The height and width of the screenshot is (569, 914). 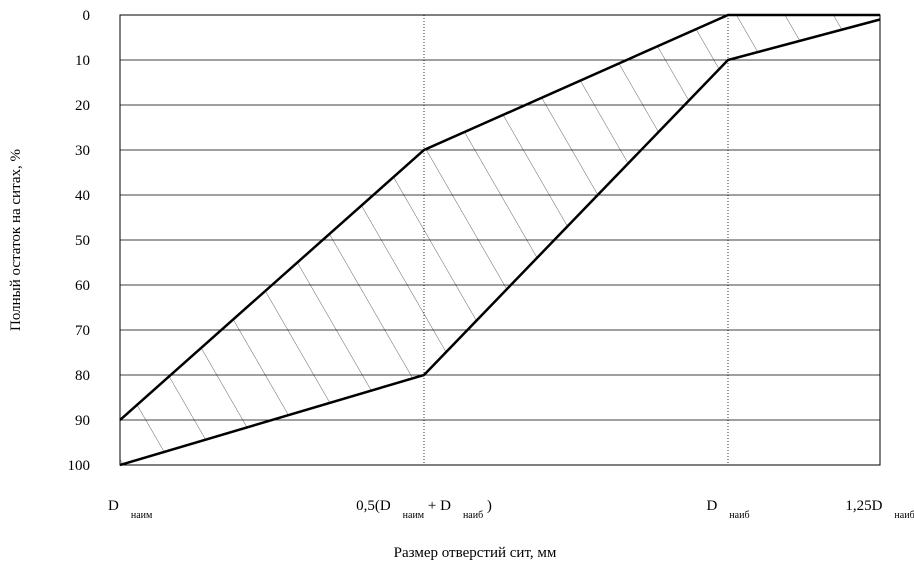 What do you see at coordinates (82, 61) in the screenshot?
I see `y-tick-label: 10` at bounding box center [82, 61].